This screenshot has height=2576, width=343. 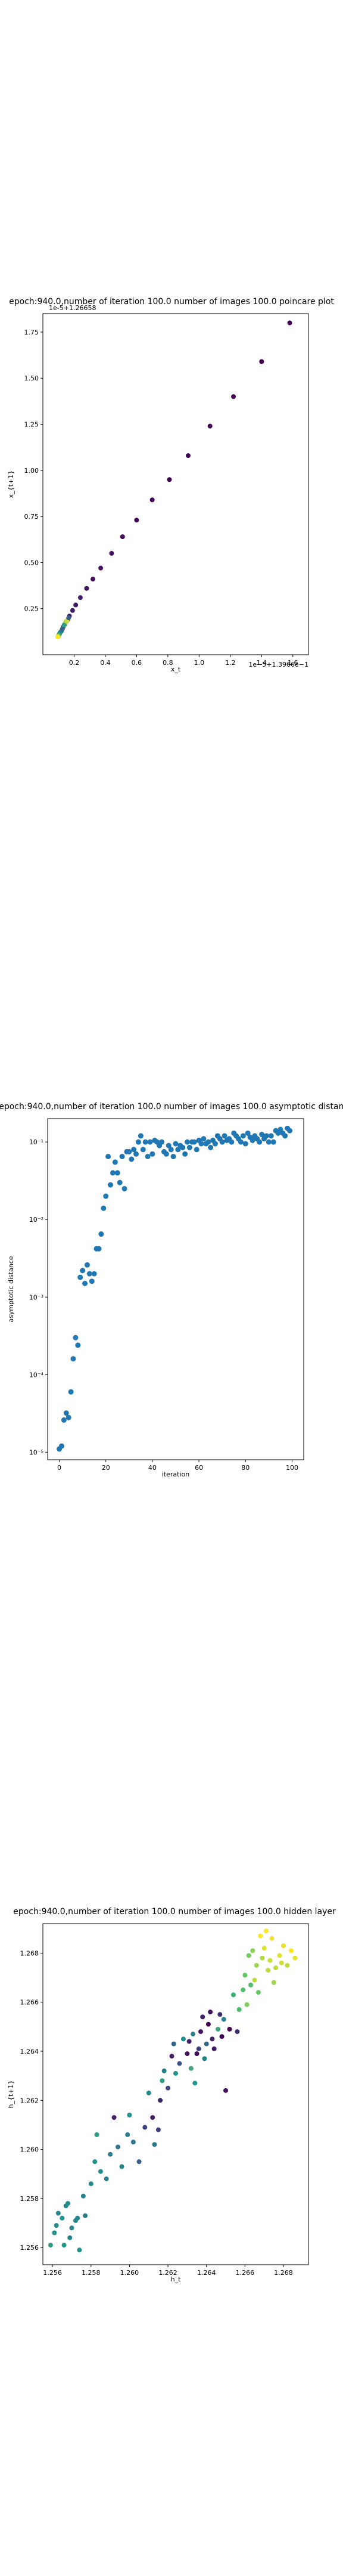 What do you see at coordinates (32, 425) in the screenshot?
I see `poincare-ytick-label: 1.25` at bounding box center [32, 425].